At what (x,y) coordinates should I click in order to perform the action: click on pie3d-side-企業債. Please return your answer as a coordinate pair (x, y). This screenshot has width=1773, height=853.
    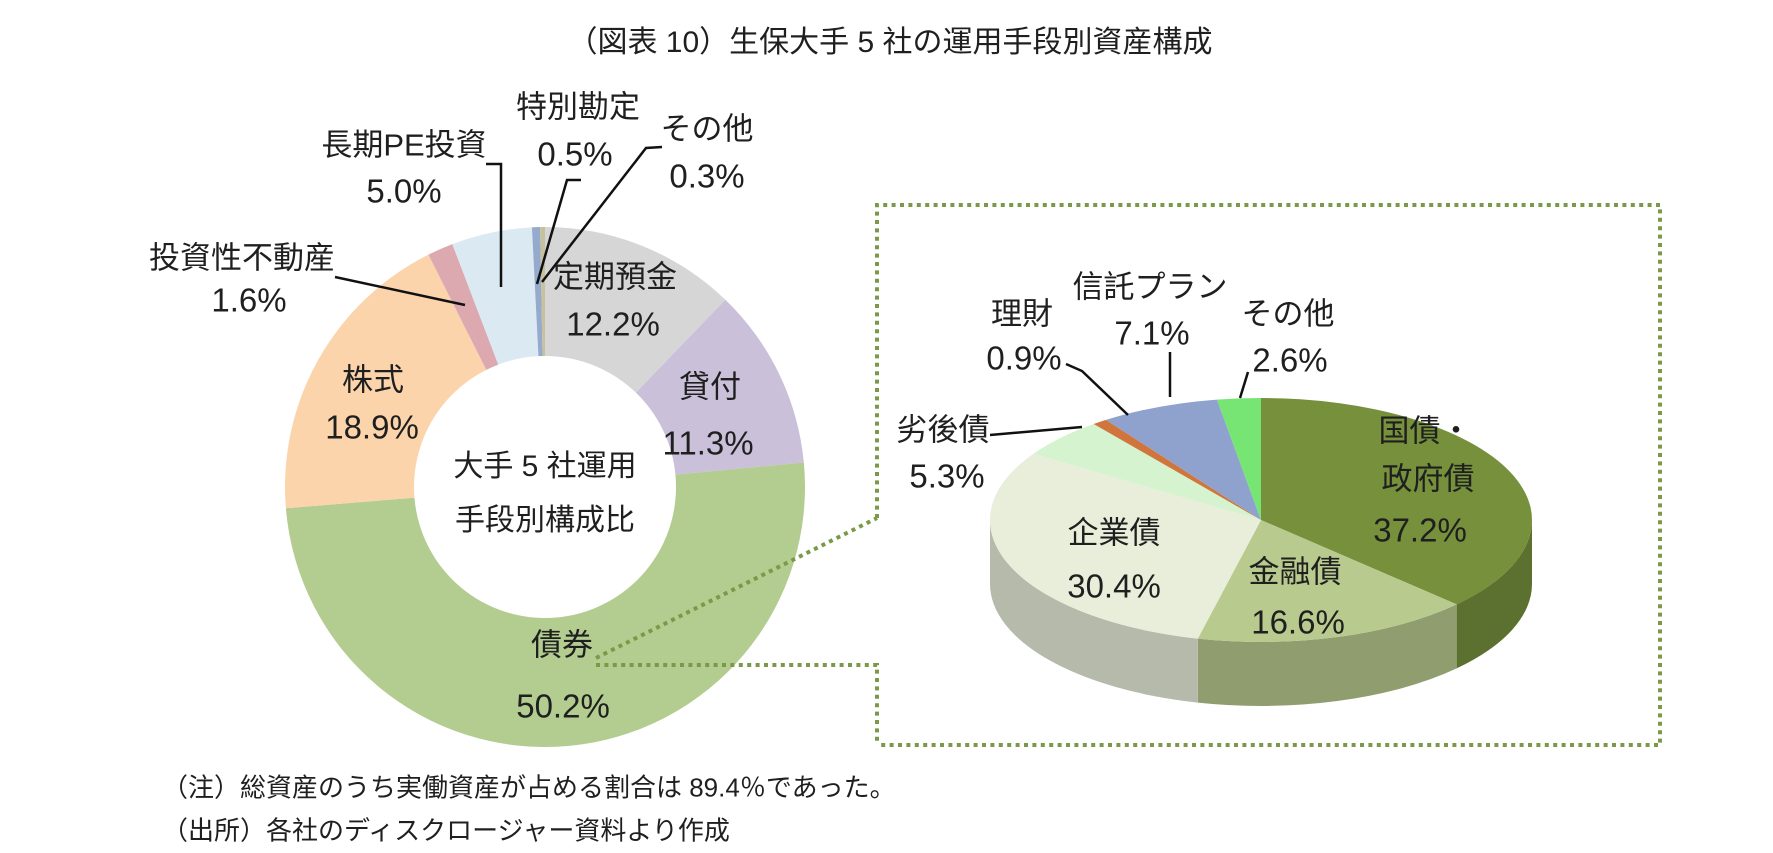
    Looking at the image, I should click on (1094, 611).